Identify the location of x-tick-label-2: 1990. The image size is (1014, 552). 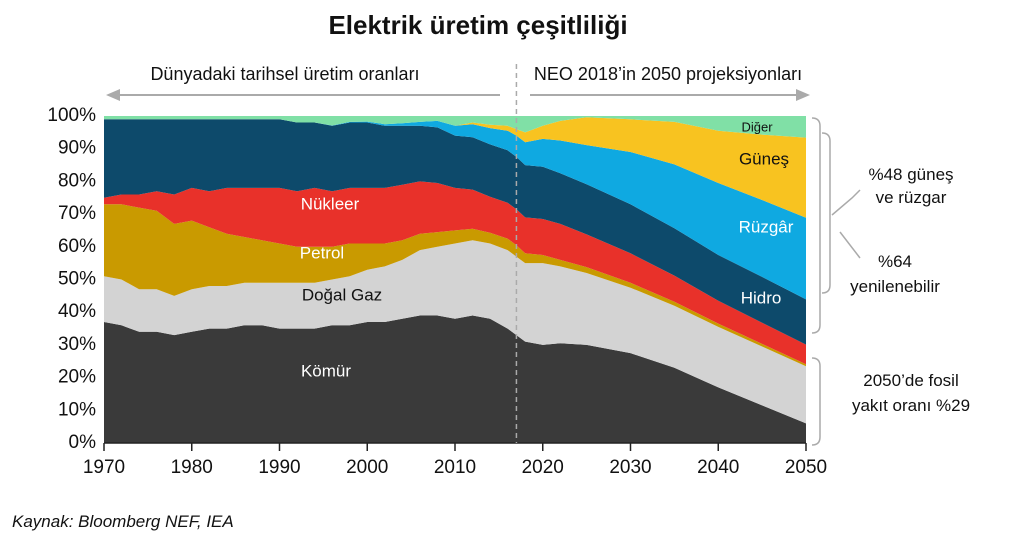
(279, 467).